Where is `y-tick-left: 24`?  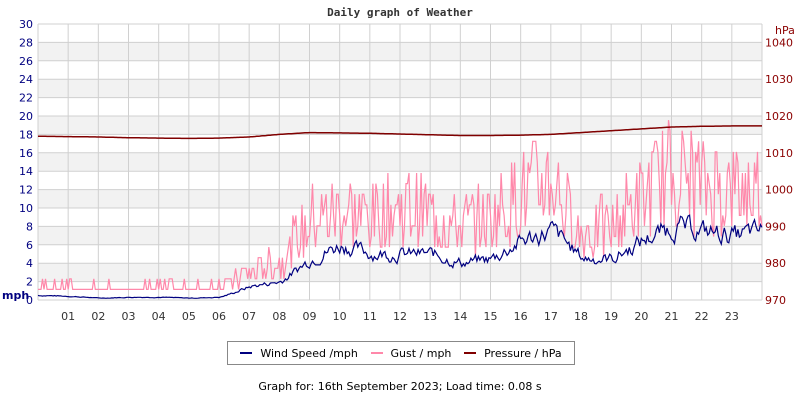
y-tick-left: 24 is located at coordinates (26, 79).